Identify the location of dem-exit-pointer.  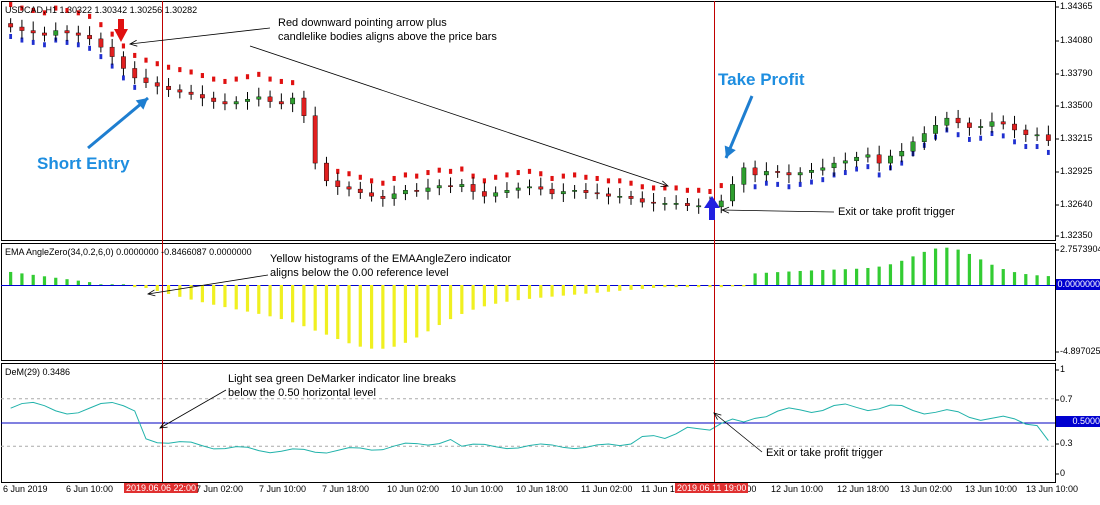
(738, 432).